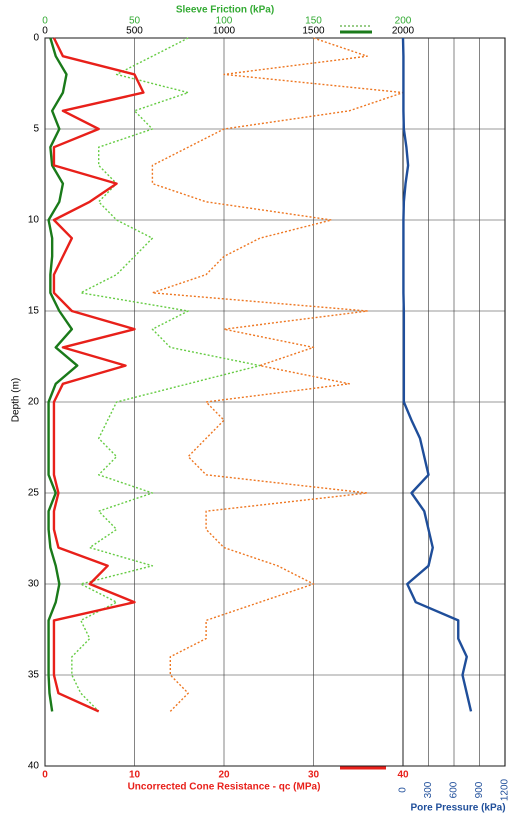 The width and height of the screenshot is (512, 816). I want to click on pore-tick-label: 600, so click(454, 789).